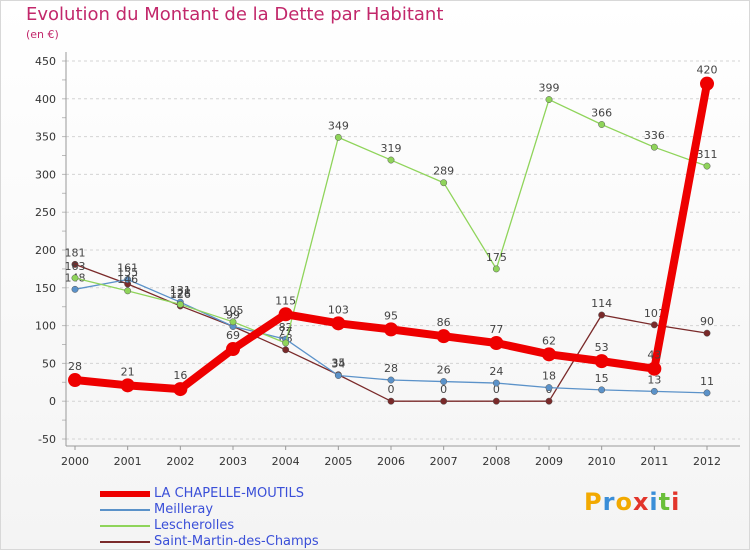  Describe the element at coordinates (45, 250) in the screenshot. I see `y-tick-label: 200` at that location.